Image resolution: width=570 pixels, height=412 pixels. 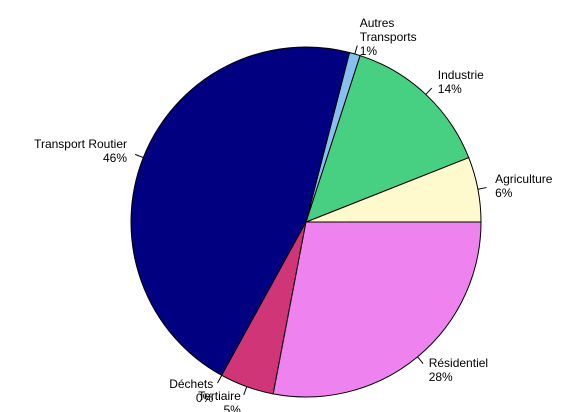 What do you see at coordinates (449, 88) in the screenshot?
I see `value-label: 14%` at bounding box center [449, 88].